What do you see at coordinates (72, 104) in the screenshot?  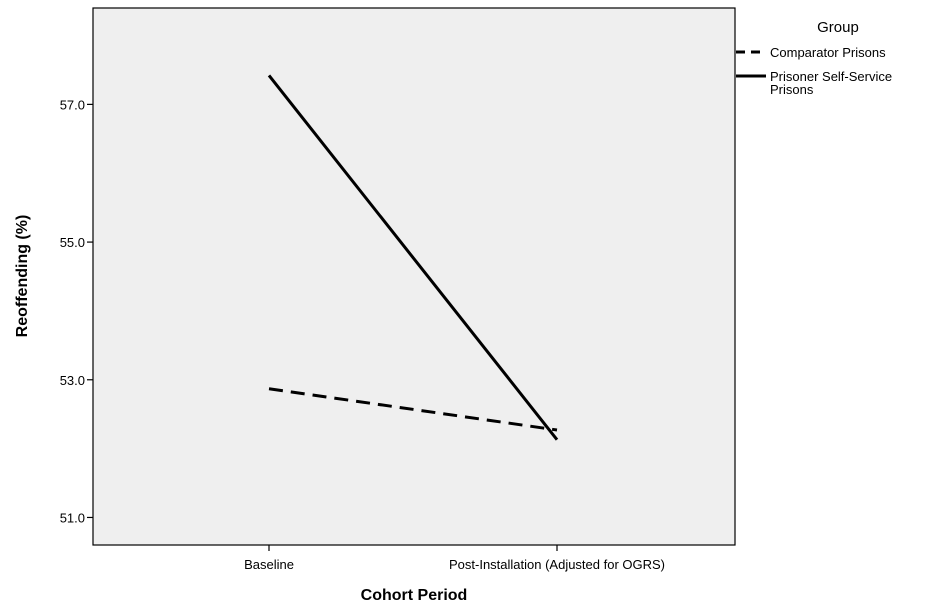 I see `y-tick-label: 57.0` at bounding box center [72, 104].